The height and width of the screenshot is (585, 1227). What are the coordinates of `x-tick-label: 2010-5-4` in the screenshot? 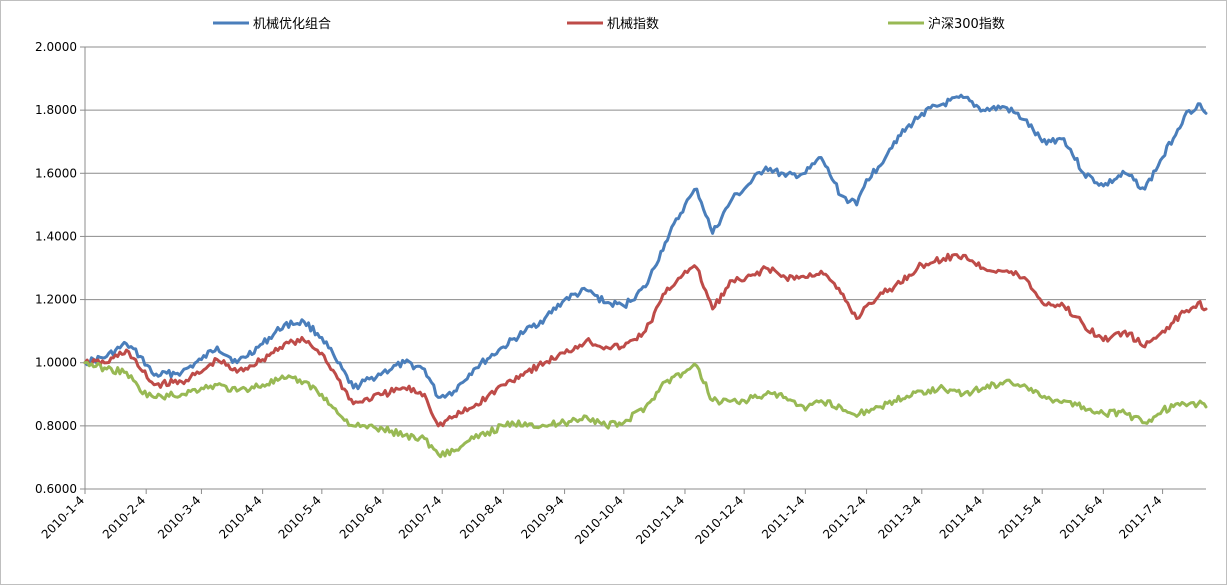 It's located at (300, 517).